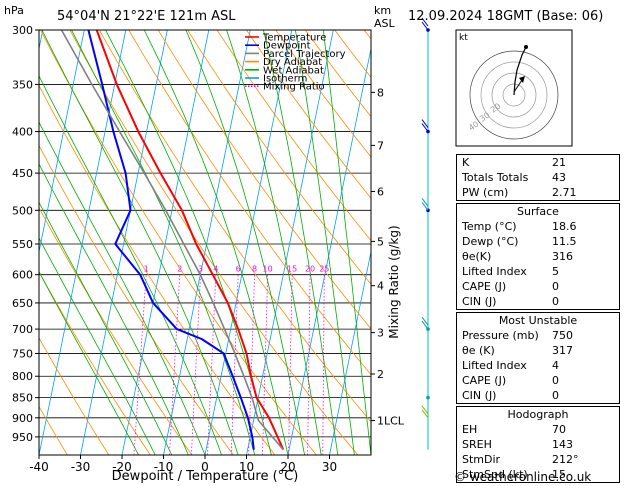 This screenshot has height=486, width=629. I want to click on legend-entry: Parcel Trajectory, so click(304, 54).